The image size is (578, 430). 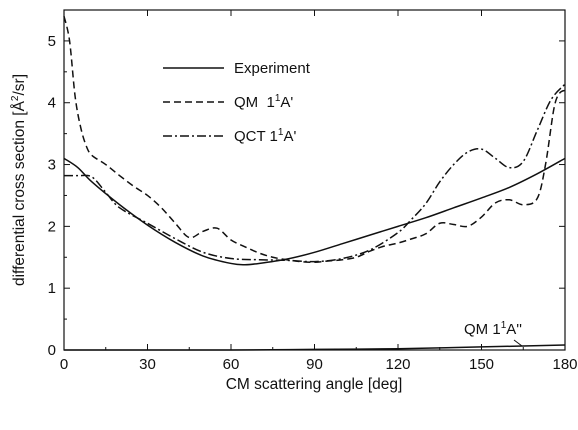 I want to click on x-tick-label: 120, so click(x=397, y=364).